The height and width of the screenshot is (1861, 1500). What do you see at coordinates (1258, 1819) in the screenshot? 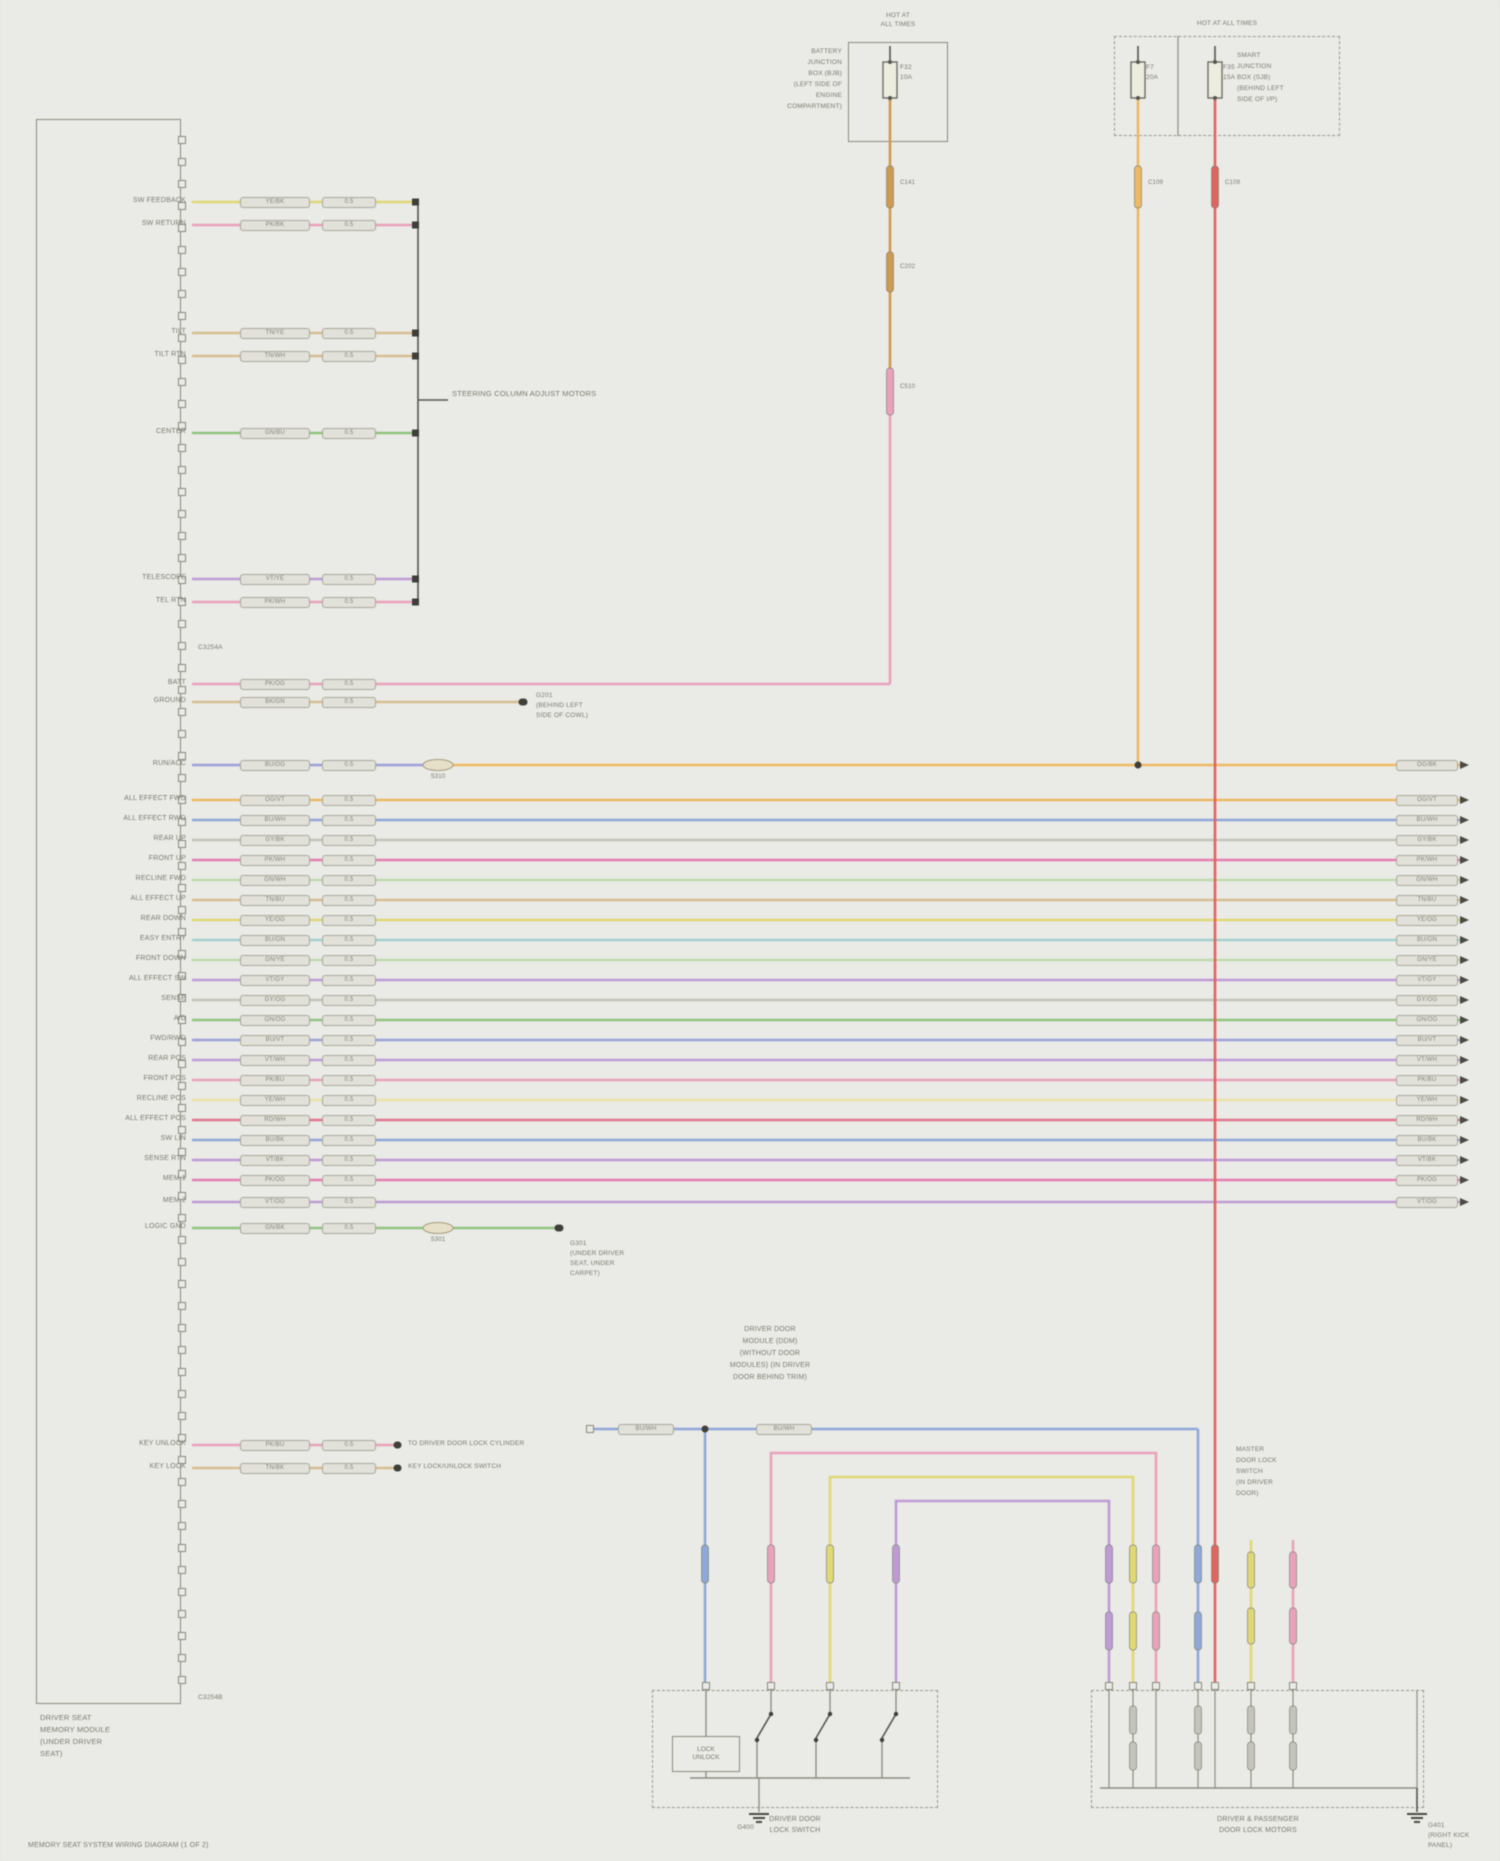
I see `diagram-text: DRIVER & PASSENGER` at bounding box center [1258, 1819].